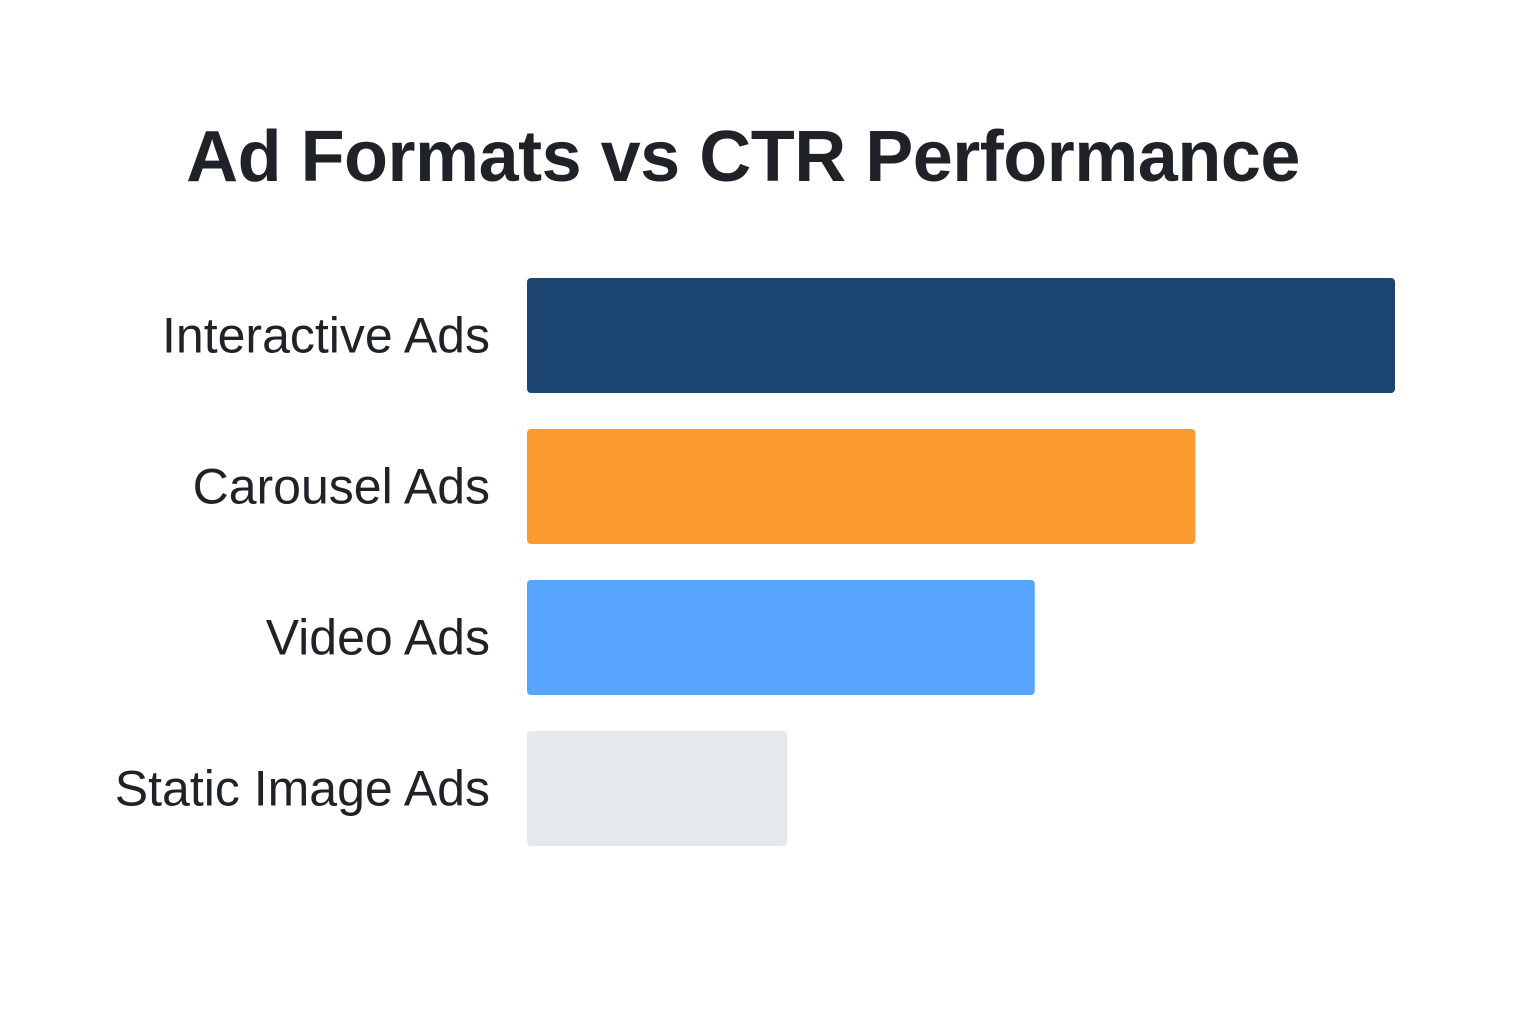 This screenshot has width=1536, height=1024. What do you see at coordinates (861, 486) in the screenshot?
I see `bar-carousel-ads` at bounding box center [861, 486].